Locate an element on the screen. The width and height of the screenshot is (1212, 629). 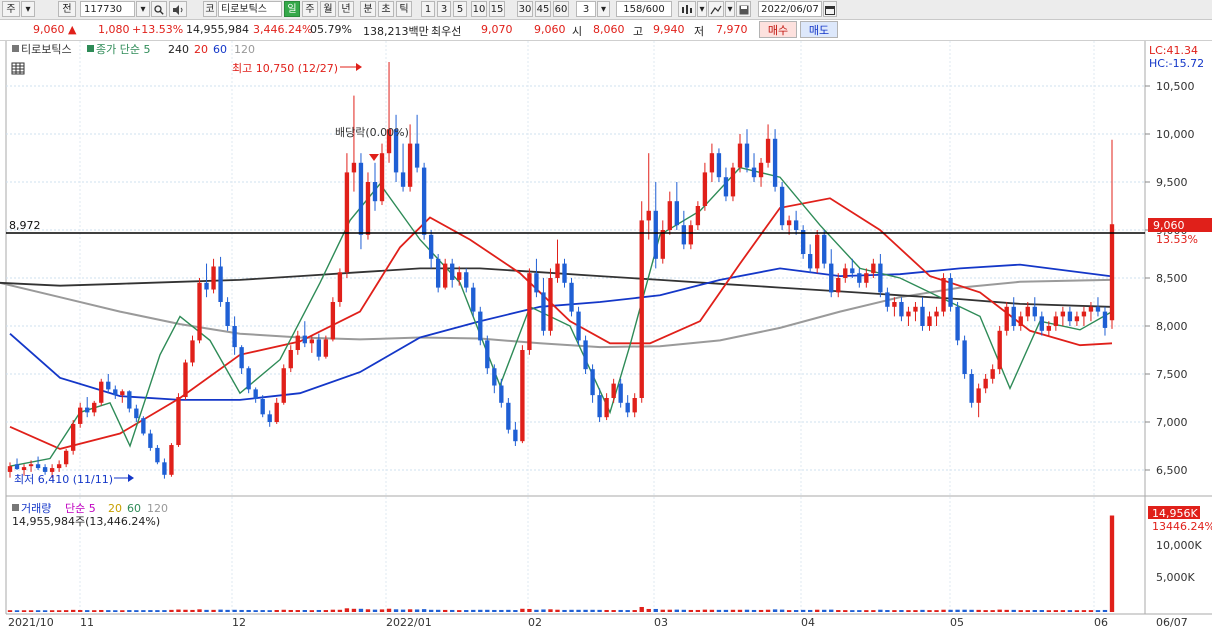
high-price: 9,940 is located at coordinates (669, 29).